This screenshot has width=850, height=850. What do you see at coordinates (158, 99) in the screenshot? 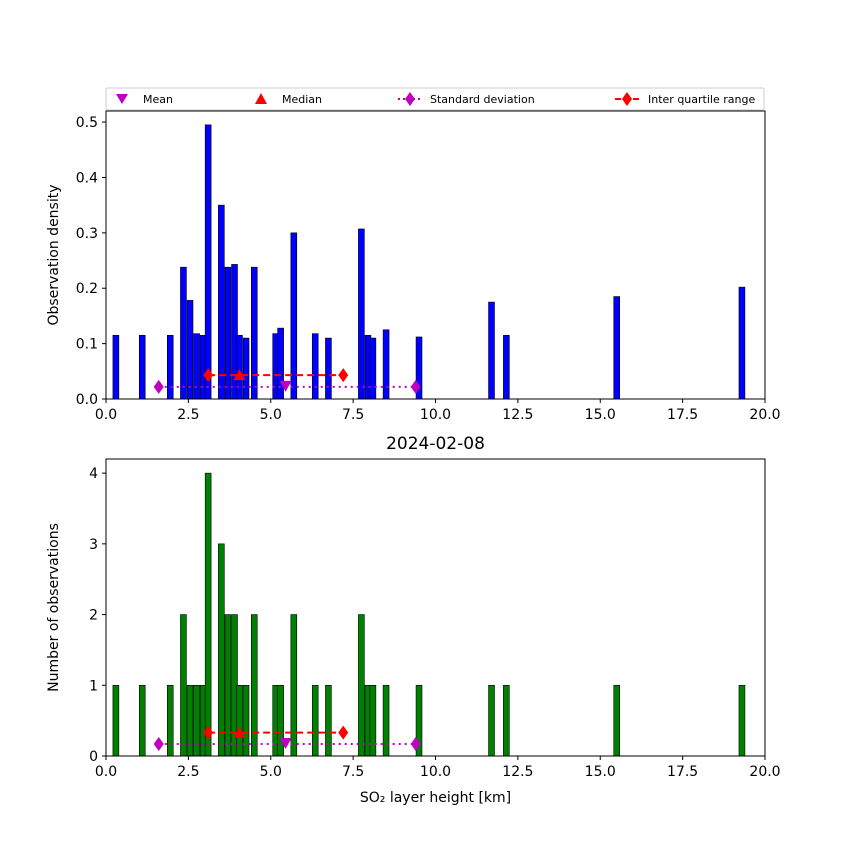
I see `legend-label-mean: Mean` at bounding box center [158, 99].